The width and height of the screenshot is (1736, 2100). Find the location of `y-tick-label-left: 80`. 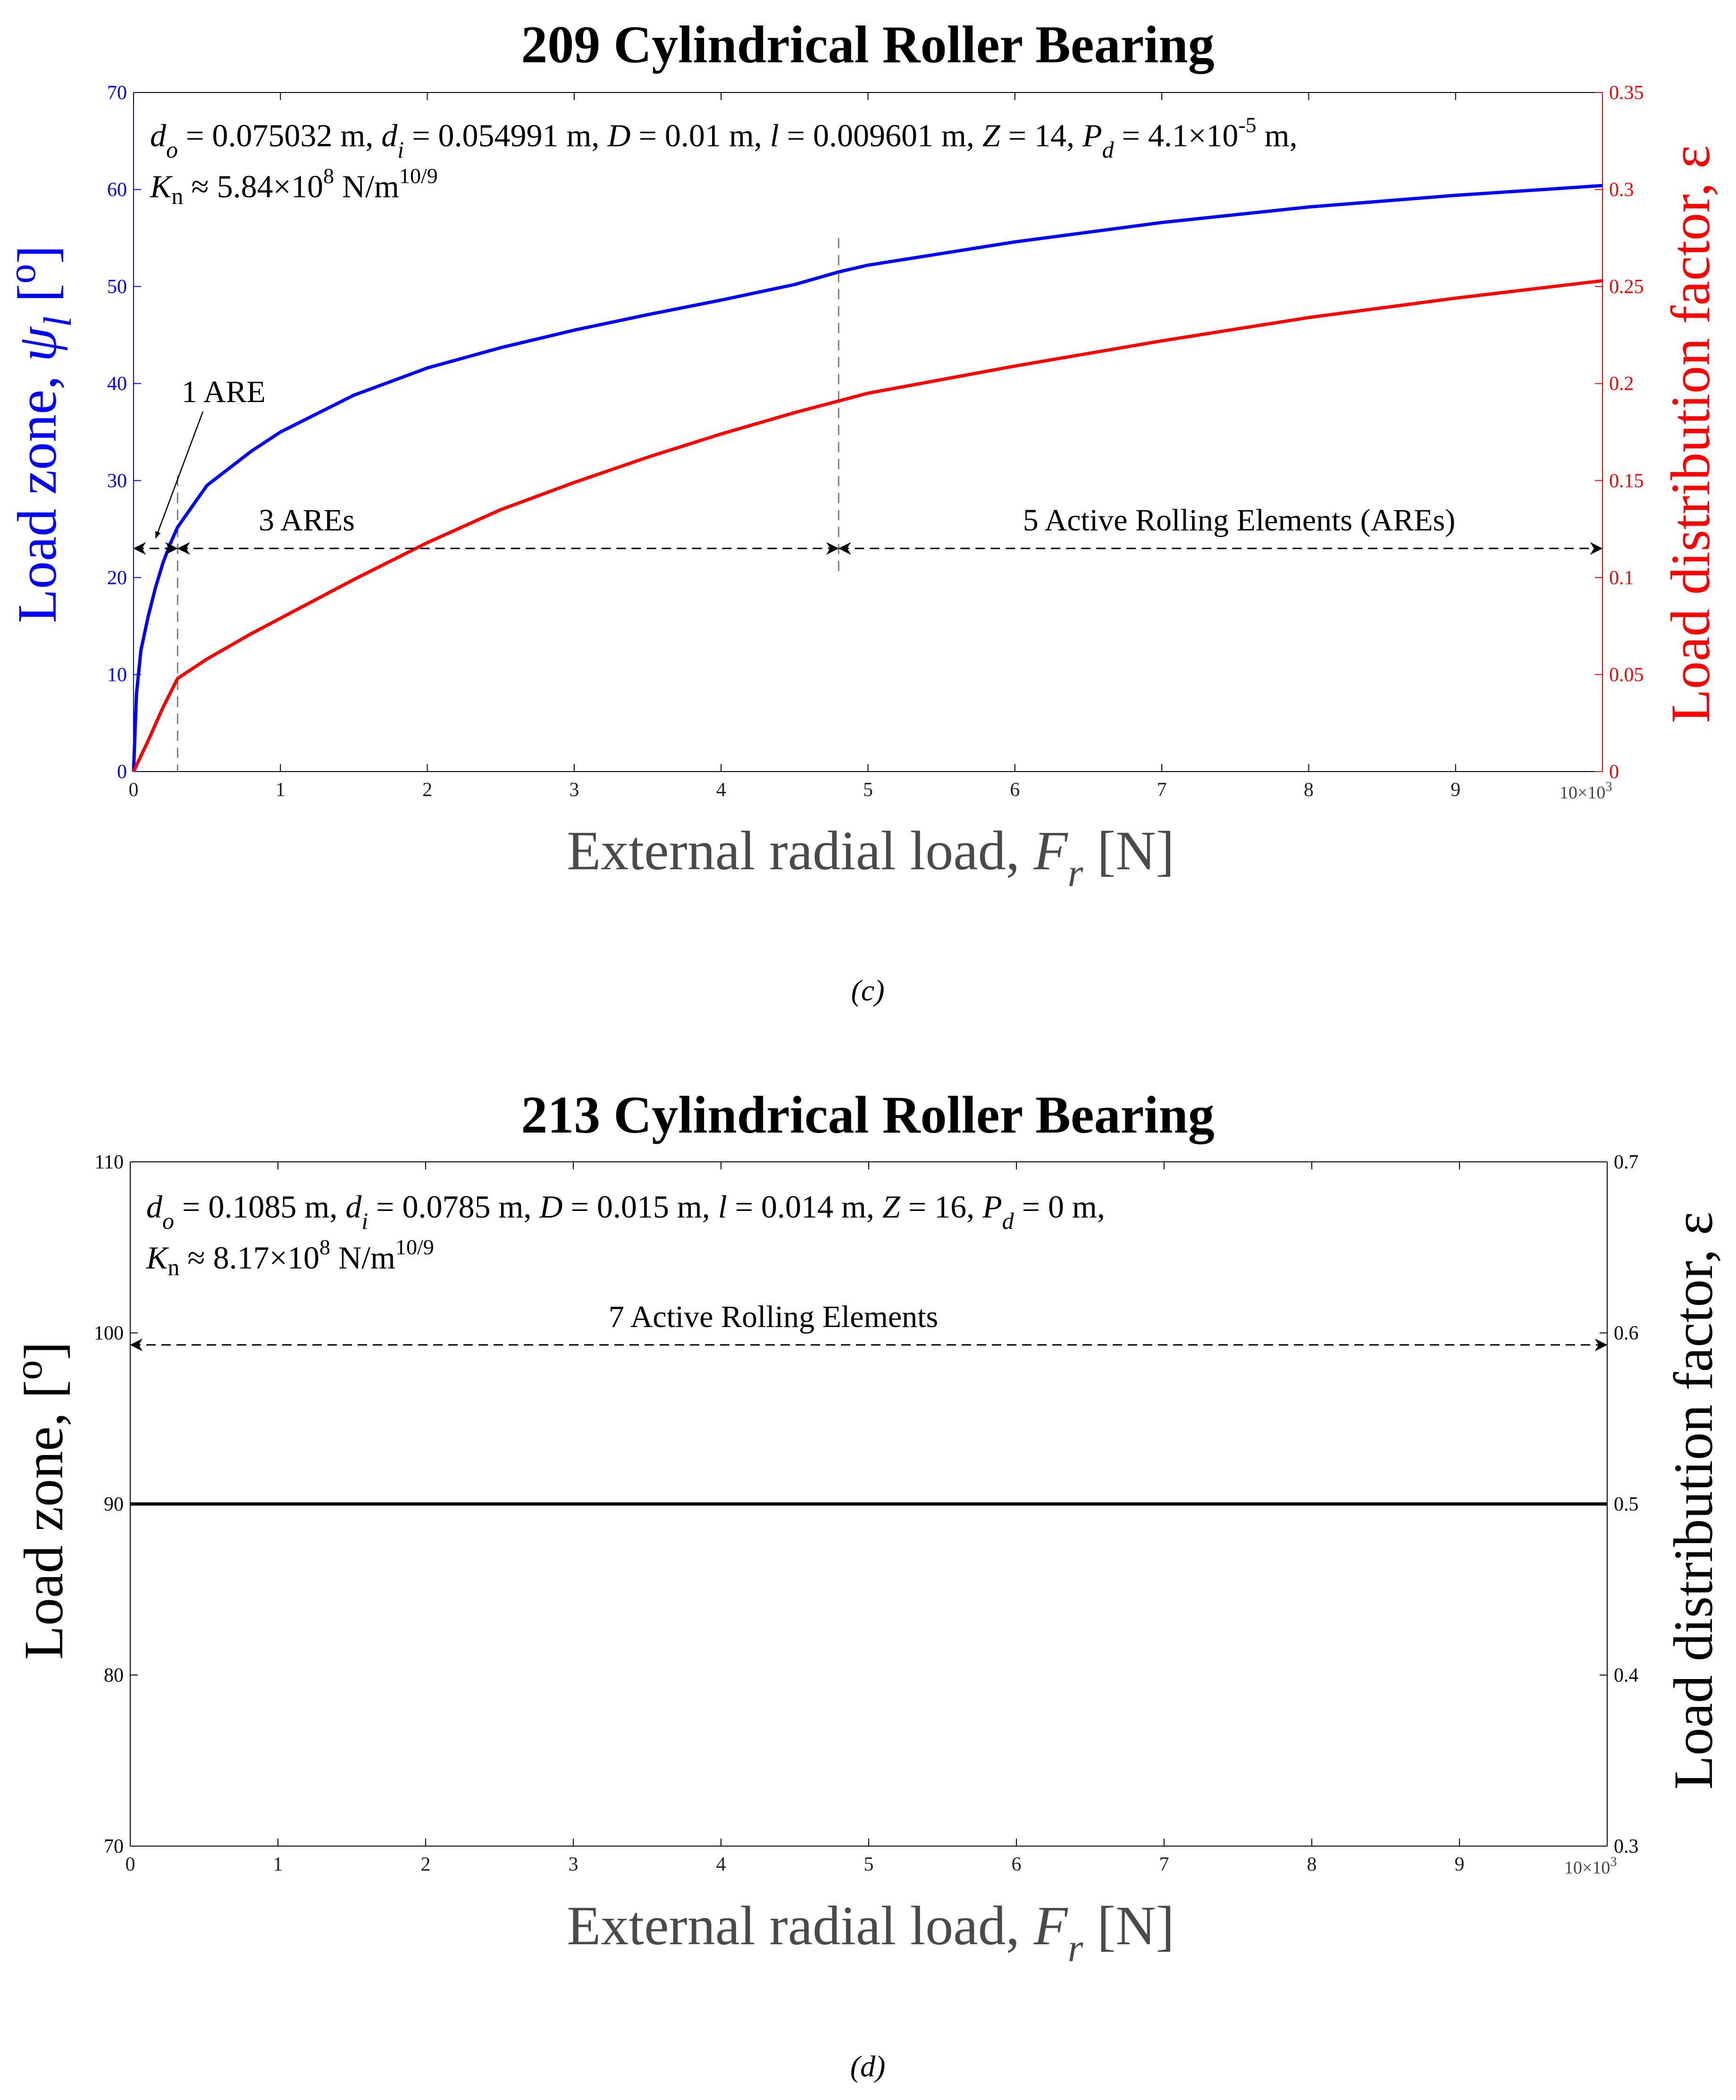

y-tick-label-left: 80 is located at coordinates (114, 1676).